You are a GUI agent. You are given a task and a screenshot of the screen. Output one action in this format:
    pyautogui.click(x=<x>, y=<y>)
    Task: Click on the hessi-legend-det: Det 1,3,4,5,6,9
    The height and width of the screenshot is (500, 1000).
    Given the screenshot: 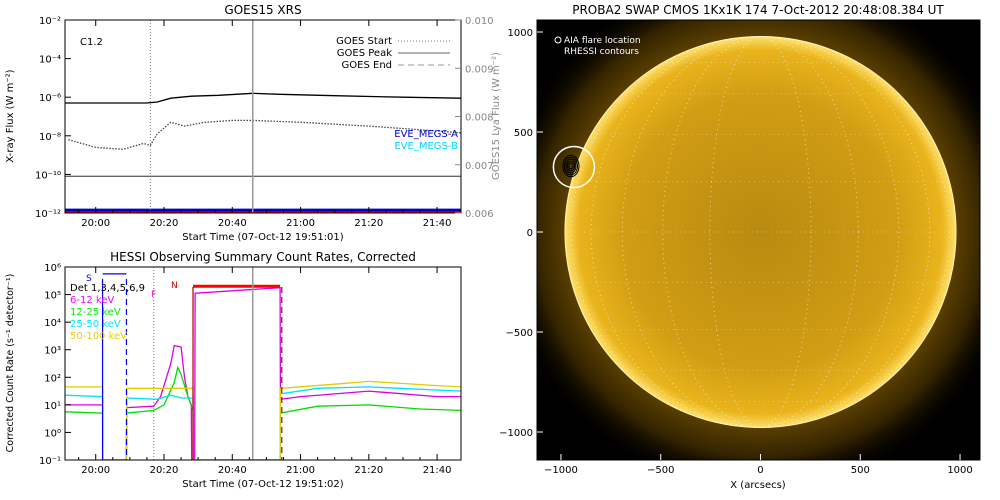 What is the action you would take?
    pyautogui.click(x=107, y=288)
    